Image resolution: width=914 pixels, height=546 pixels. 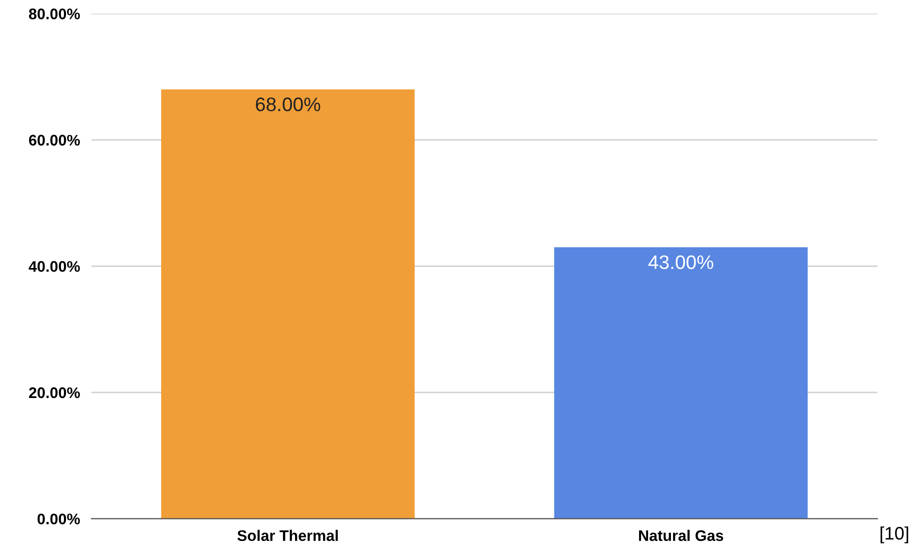 What do you see at coordinates (287, 536) in the screenshot?
I see `x-tick-label: Solar Thermal` at bounding box center [287, 536].